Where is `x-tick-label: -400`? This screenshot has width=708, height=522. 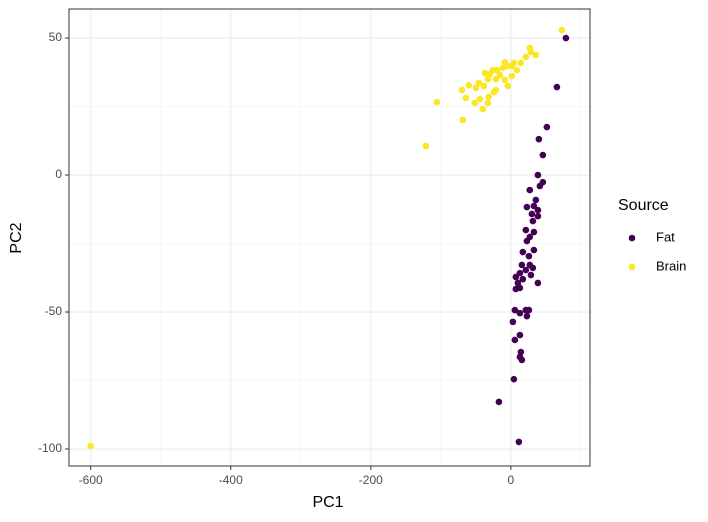
x-tick-label: -400 is located at coordinates (231, 480).